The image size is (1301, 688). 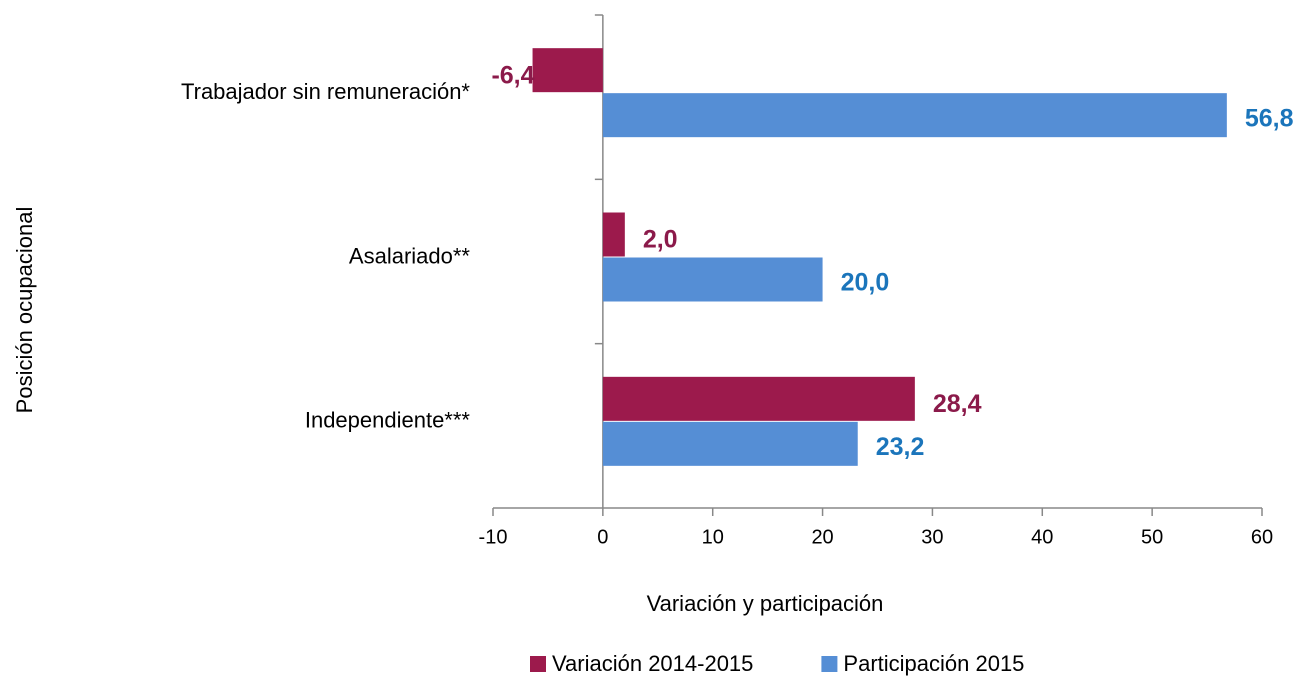 What do you see at coordinates (325, 91) in the screenshot?
I see `y-tick-label: Trabajador sin remuneración*` at bounding box center [325, 91].